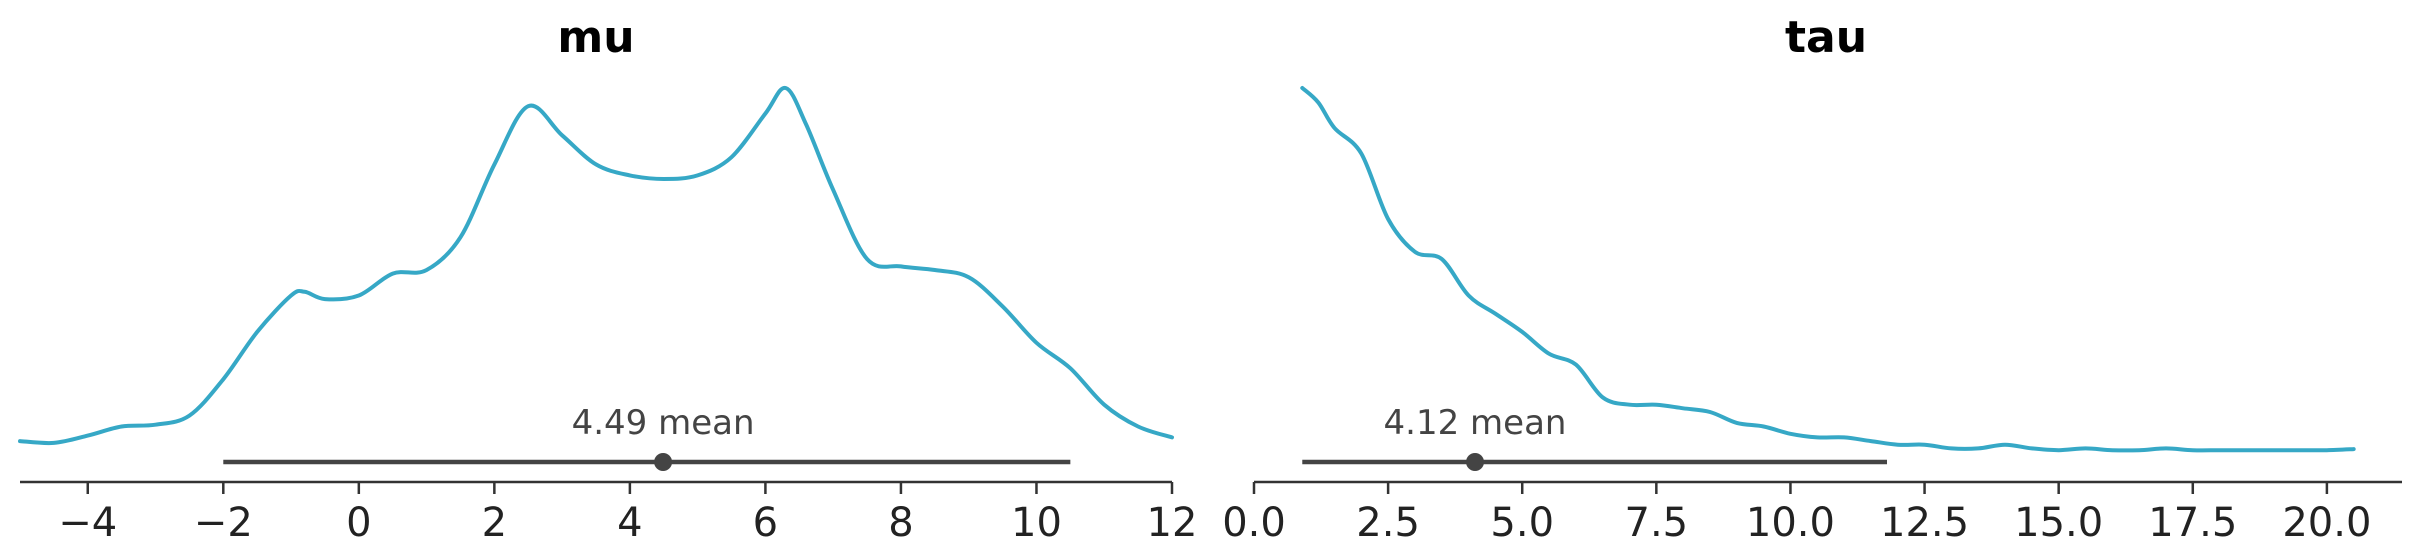 The height and width of the screenshot is (559, 2423). I want to click on tau-x-tick-label: 2.5, so click(1388, 523).